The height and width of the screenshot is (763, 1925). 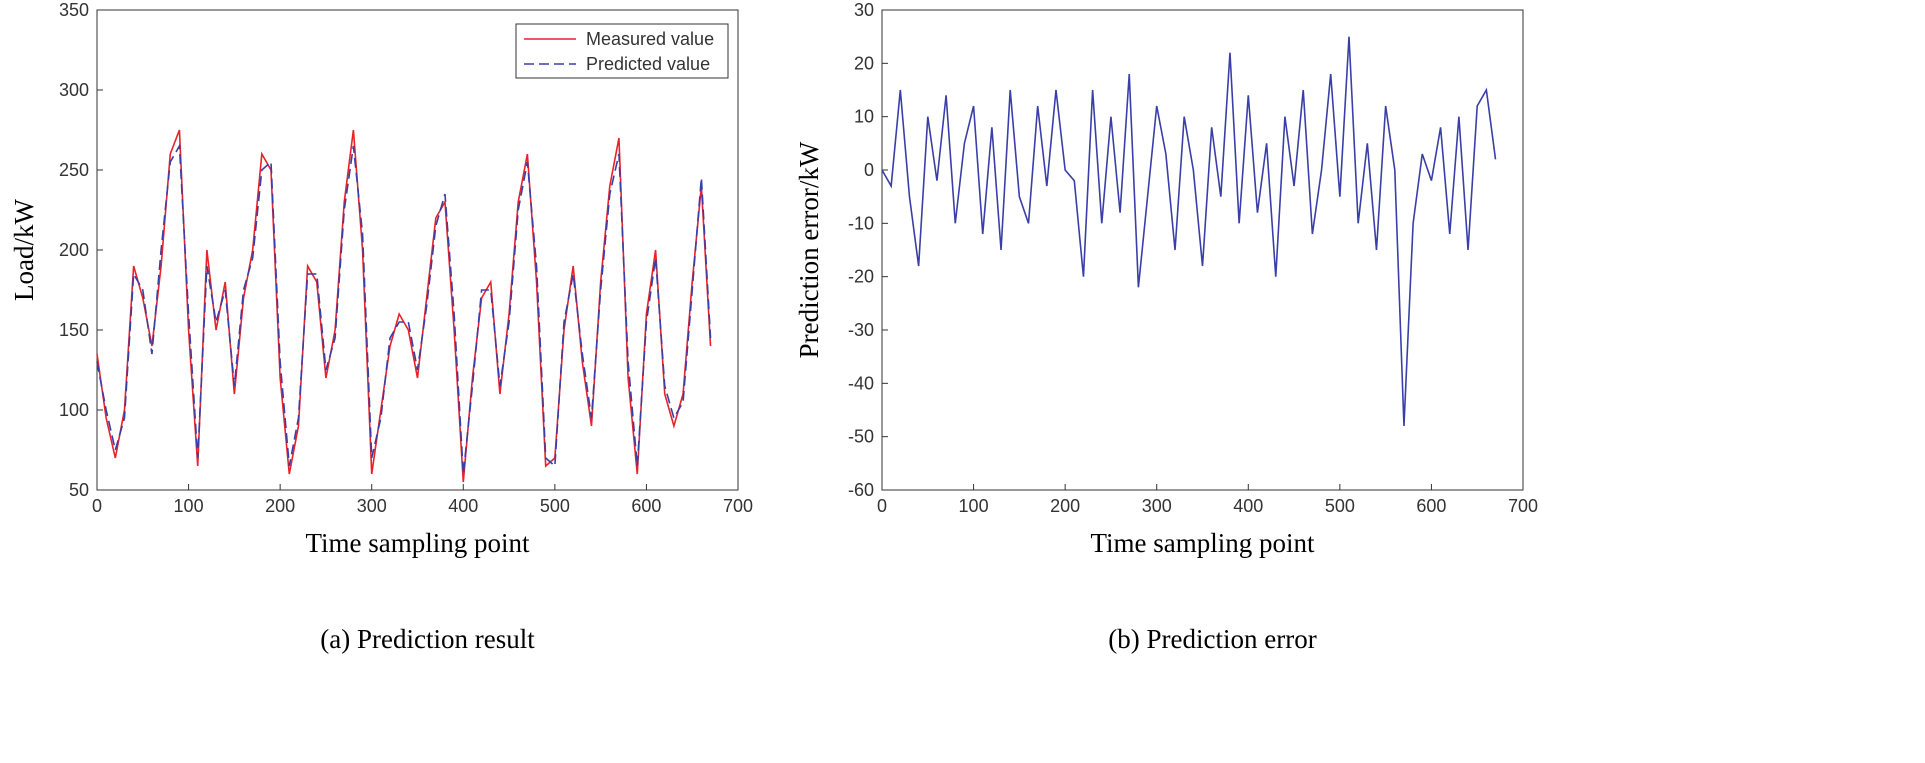 What do you see at coordinates (74, 170) in the screenshot?
I see `y-tick-label: 250` at bounding box center [74, 170].